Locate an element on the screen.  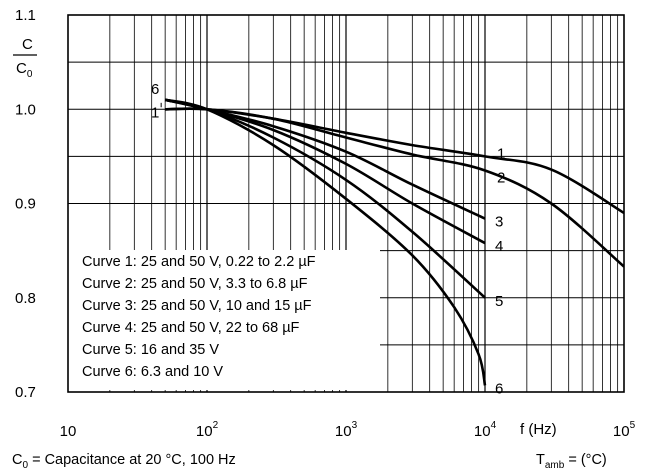
legend-entry: Curve 2: 25 and 50 V, 3.3 to 6.8 µF is located at coordinates (195, 284).